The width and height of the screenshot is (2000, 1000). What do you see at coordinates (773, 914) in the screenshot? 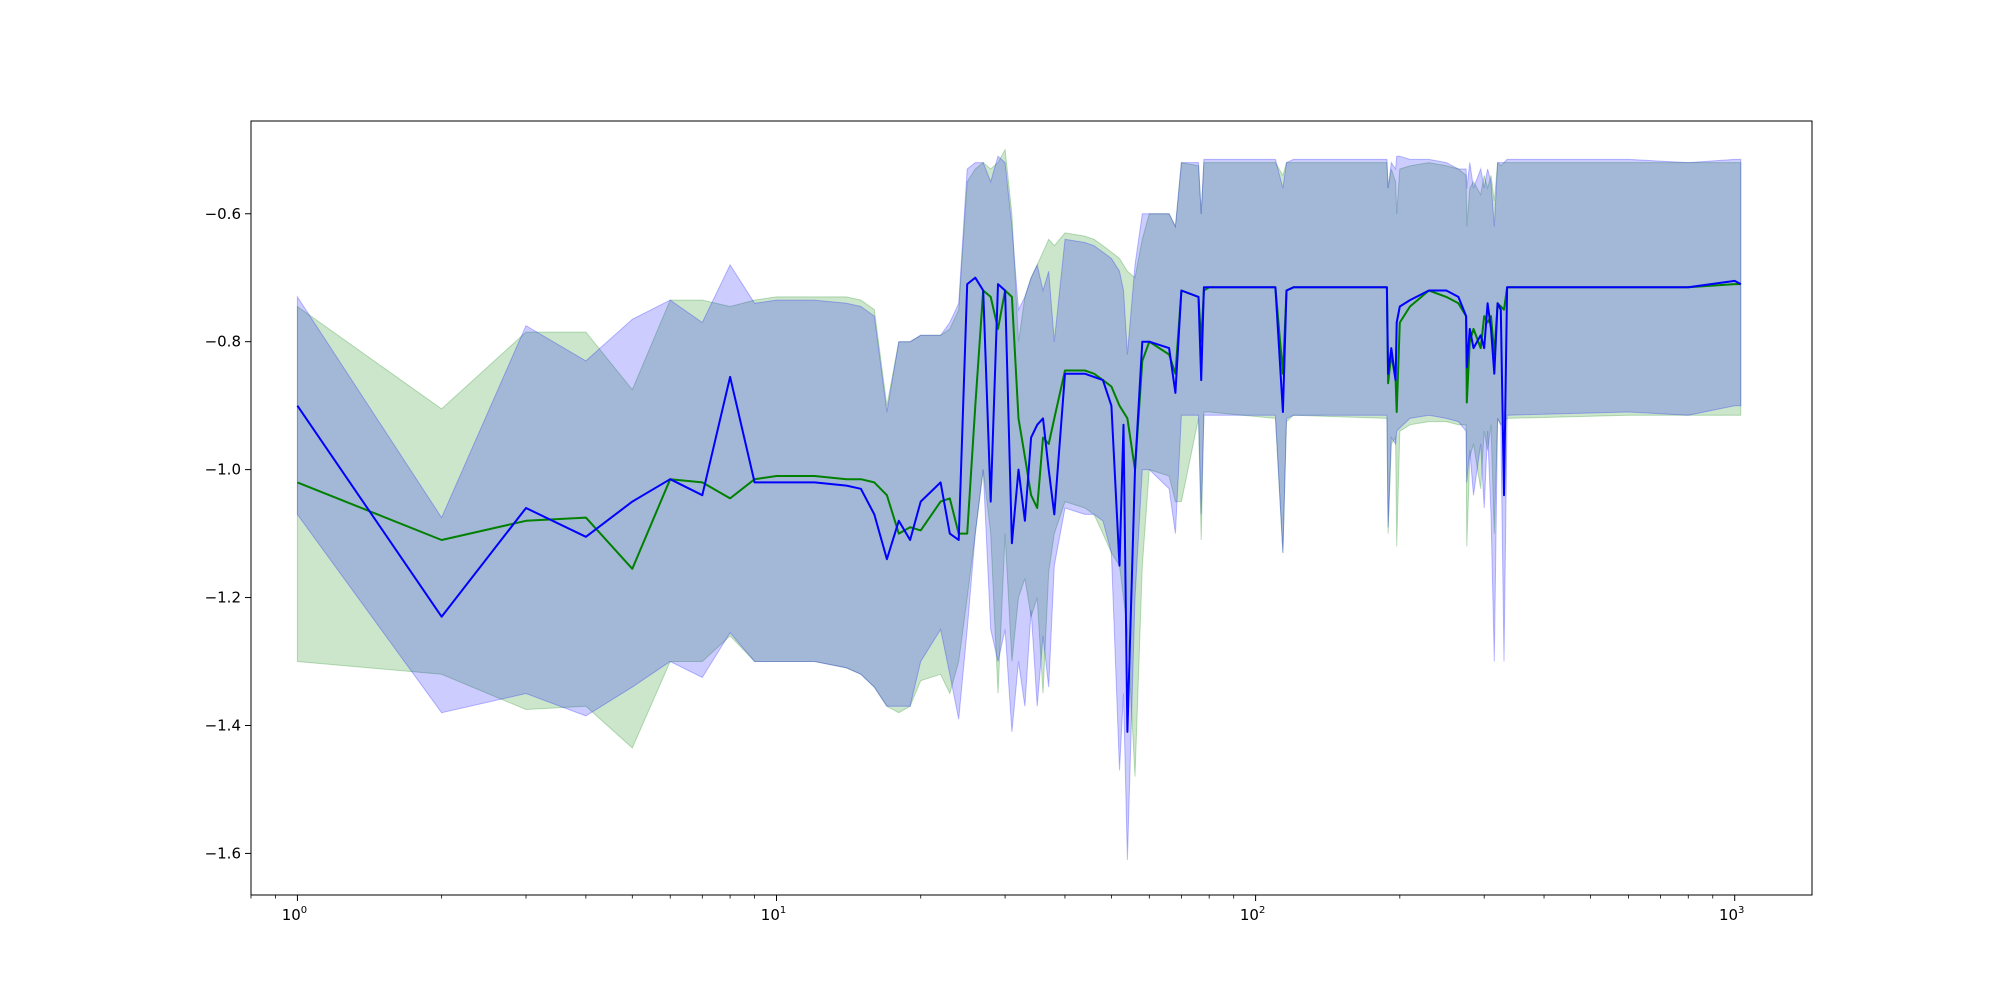
I see `x-tick-label: 10¹` at bounding box center [773, 914].